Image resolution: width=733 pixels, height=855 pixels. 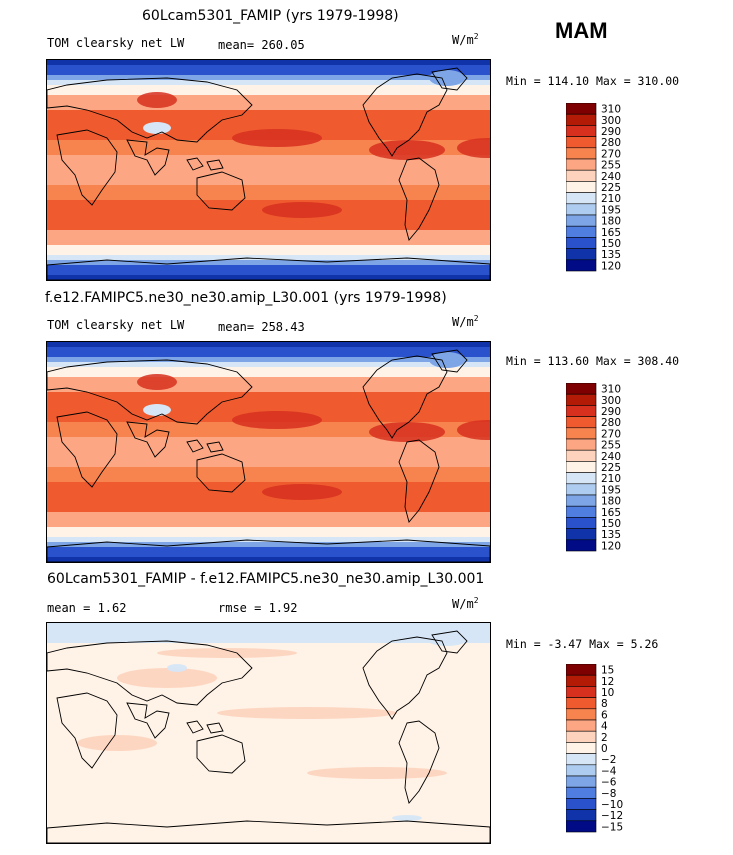 What do you see at coordinates (612, 816) in the screenshot?
I see `colorbar-tick-label: −12` at bounding box center [612, 816].